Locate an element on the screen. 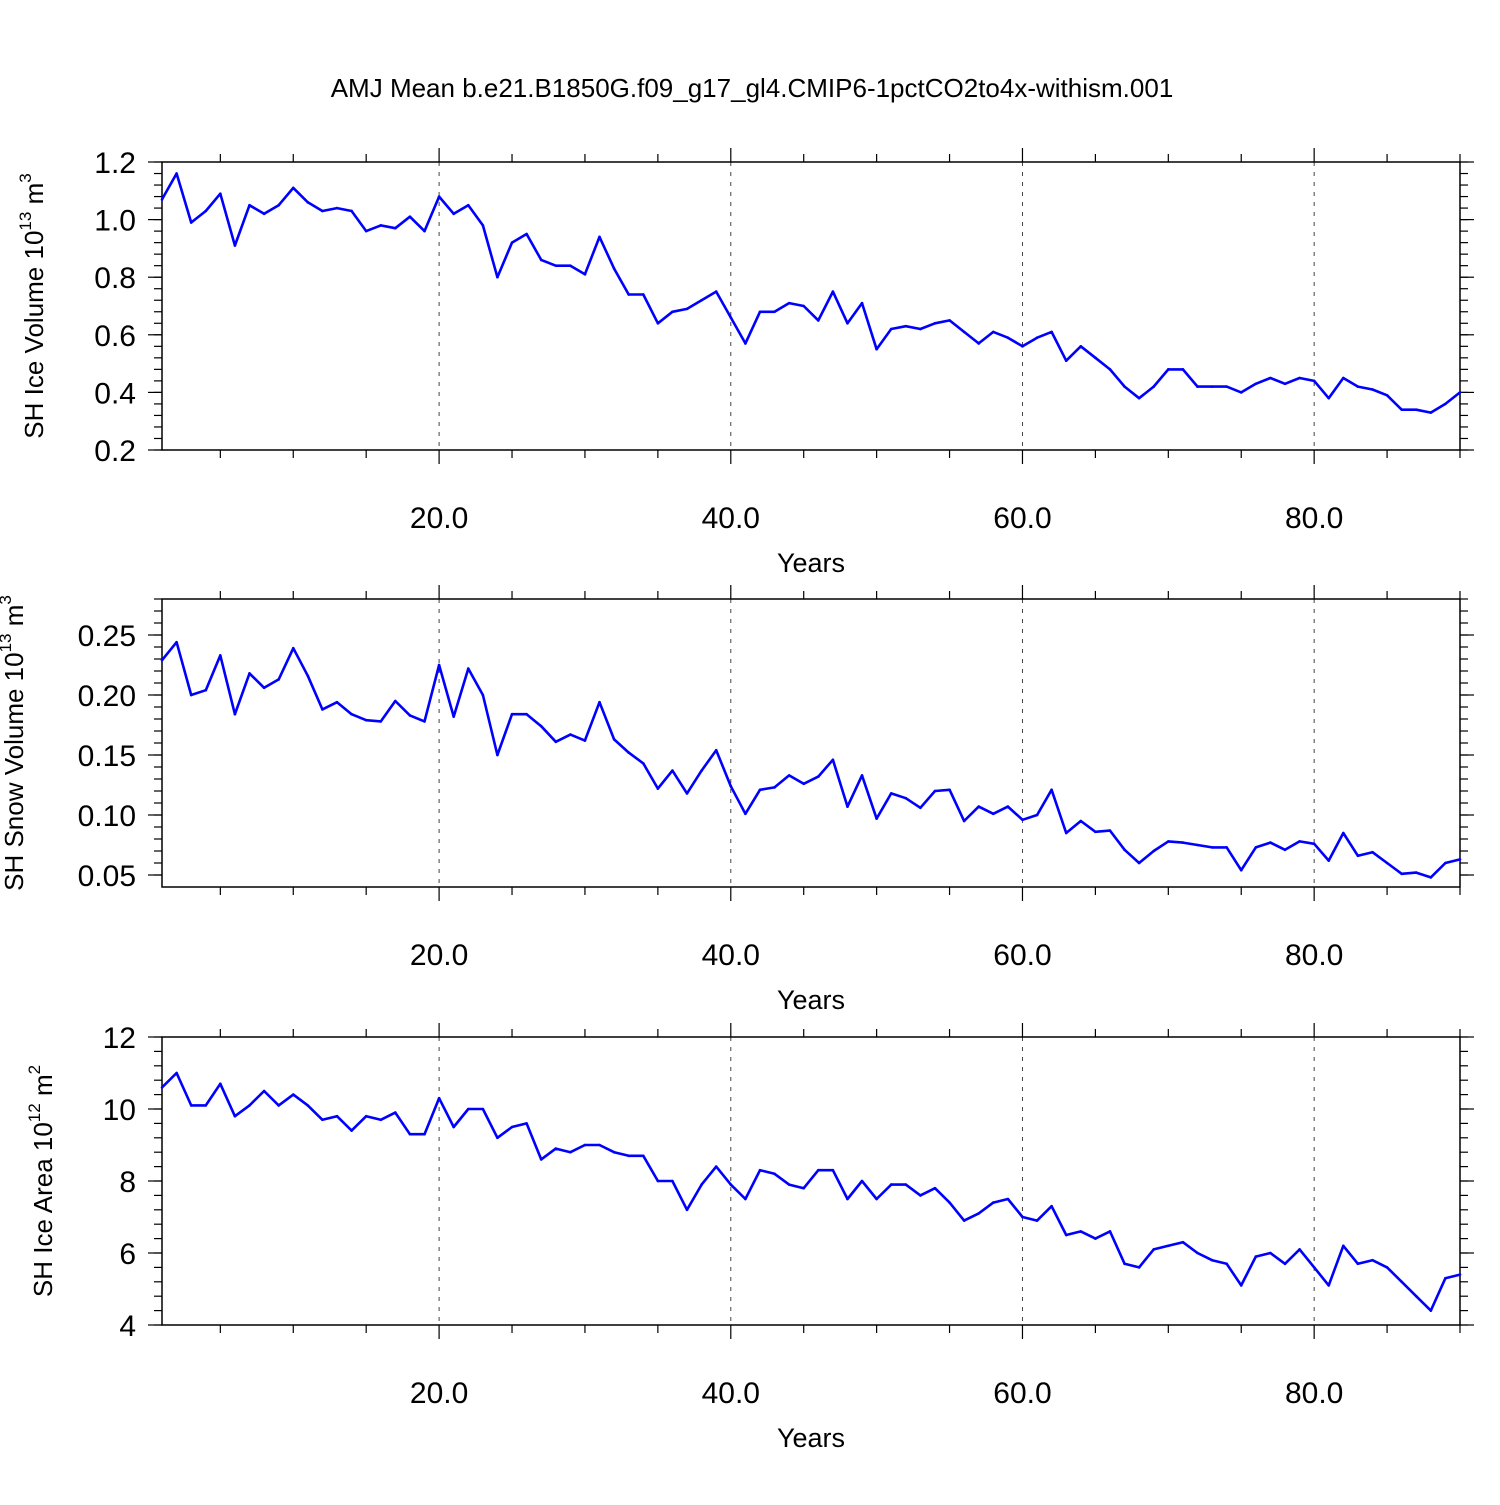 This screenshot has width=1500, height=1505. y-axis-label-prefix: SH Snow Volume 10 is located at coordinates (14, 771).